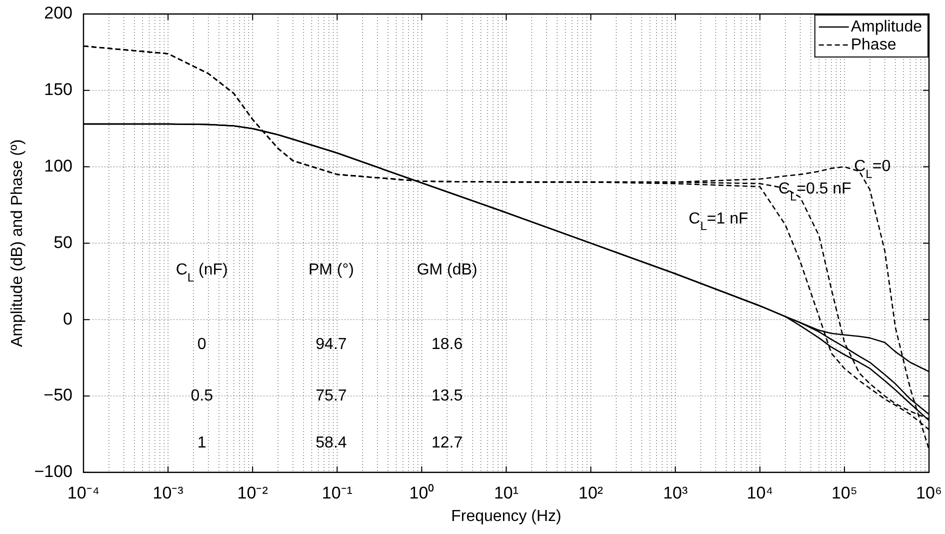 The width and height of the screenshot is (945, 534). Describe the element at coordinates (844, 492) in the screenshot. I see `x-tick-label: 10⁵` at that location.